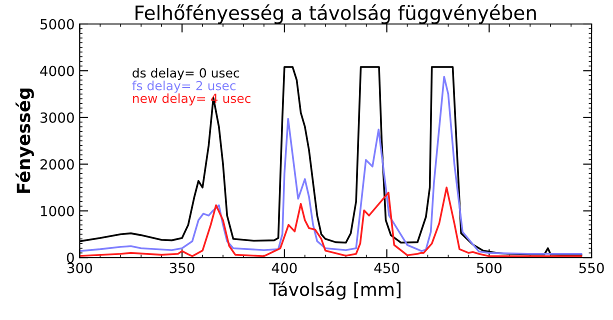  I want to click on x-tick-label: 300, so click(79, 268).